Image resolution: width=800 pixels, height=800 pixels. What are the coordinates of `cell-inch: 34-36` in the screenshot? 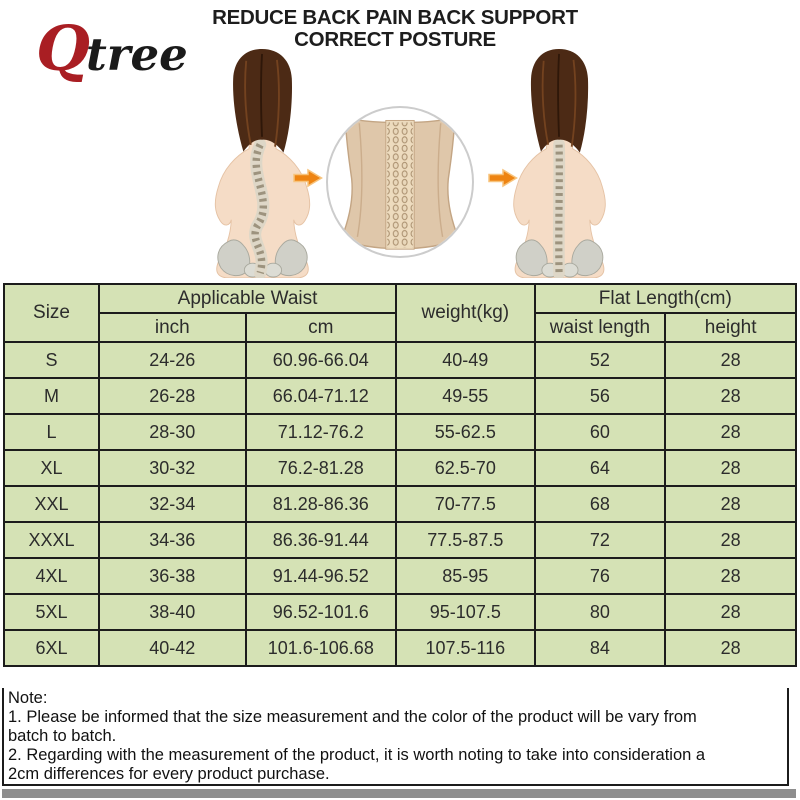 It's located at (172, 540).